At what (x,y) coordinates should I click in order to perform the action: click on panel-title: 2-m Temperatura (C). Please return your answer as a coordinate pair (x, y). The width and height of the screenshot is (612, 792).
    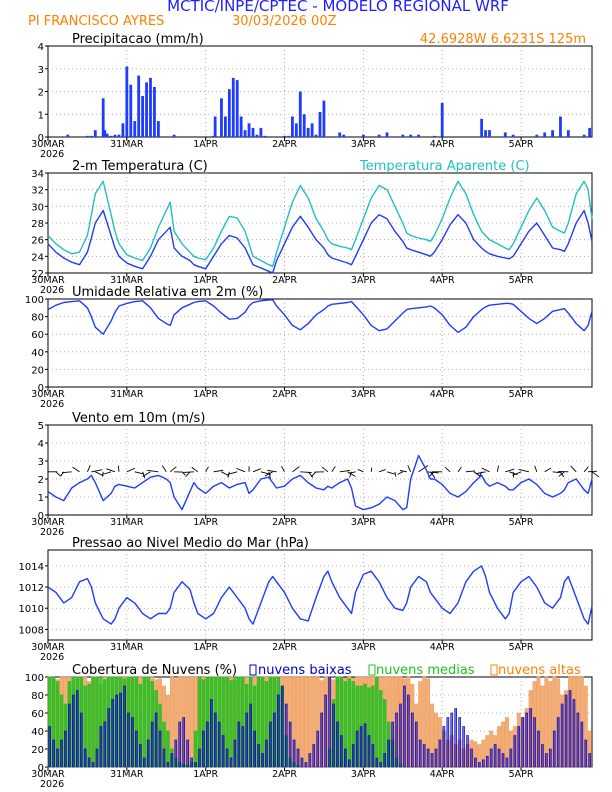
    Looking at the image, I should click on (140, 166).